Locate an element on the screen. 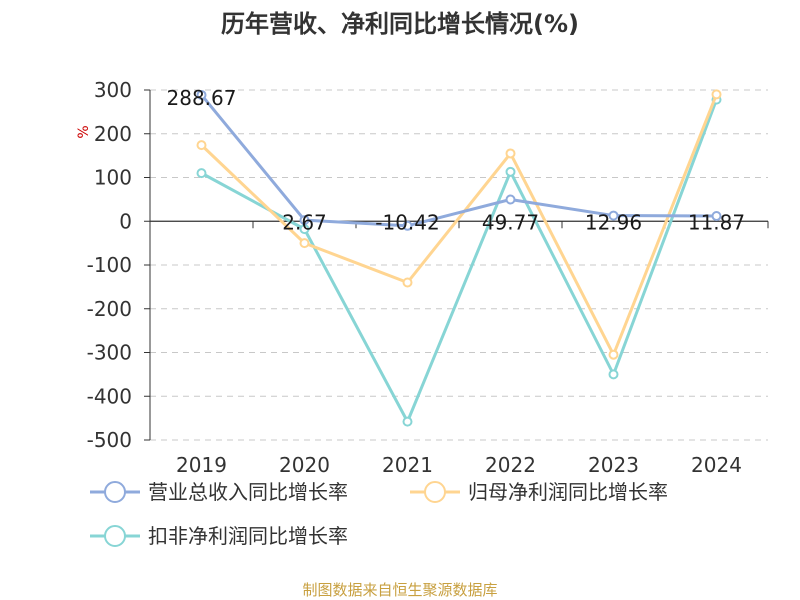 The height and width of the screenshot is (600, 800). y-tick-label: -200 is located at coordinates (109, 309).